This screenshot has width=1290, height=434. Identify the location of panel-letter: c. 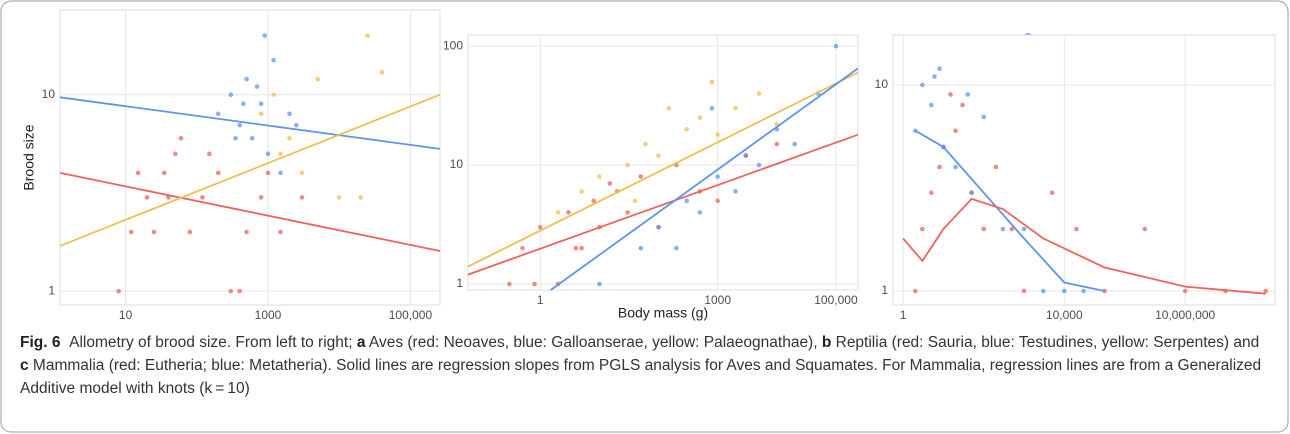
(24, 365).